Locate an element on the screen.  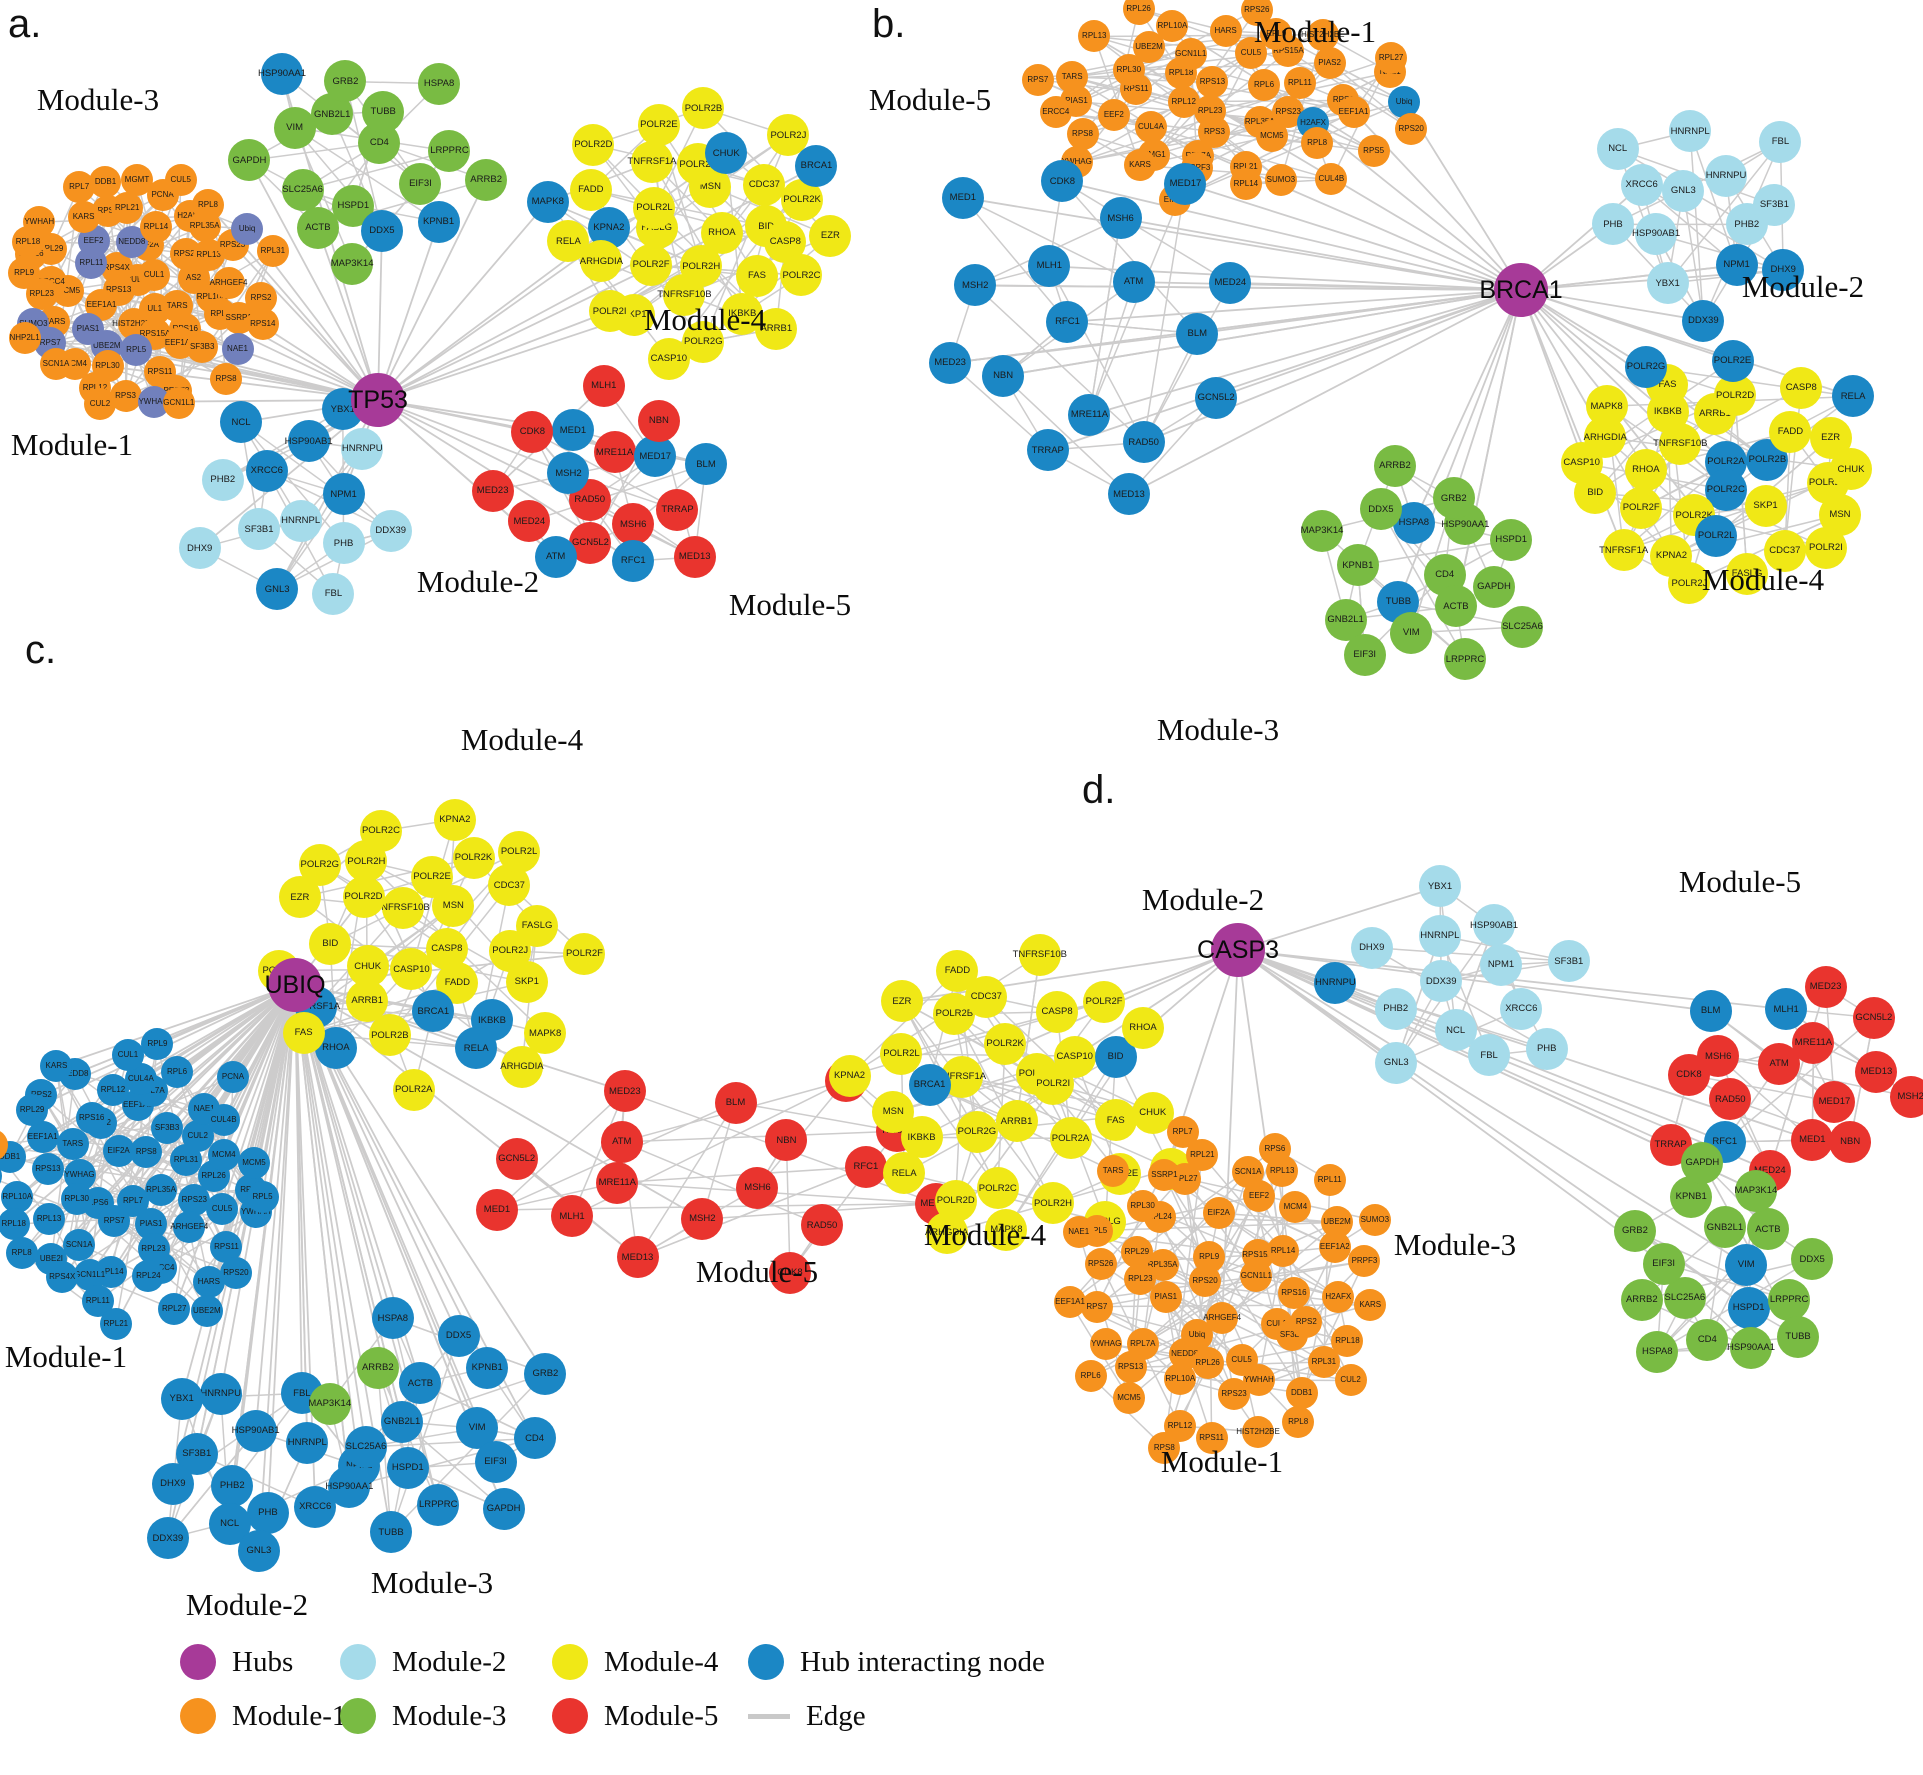
node-arrb1: ARRB1 is located at coordinates (1016, 1121).